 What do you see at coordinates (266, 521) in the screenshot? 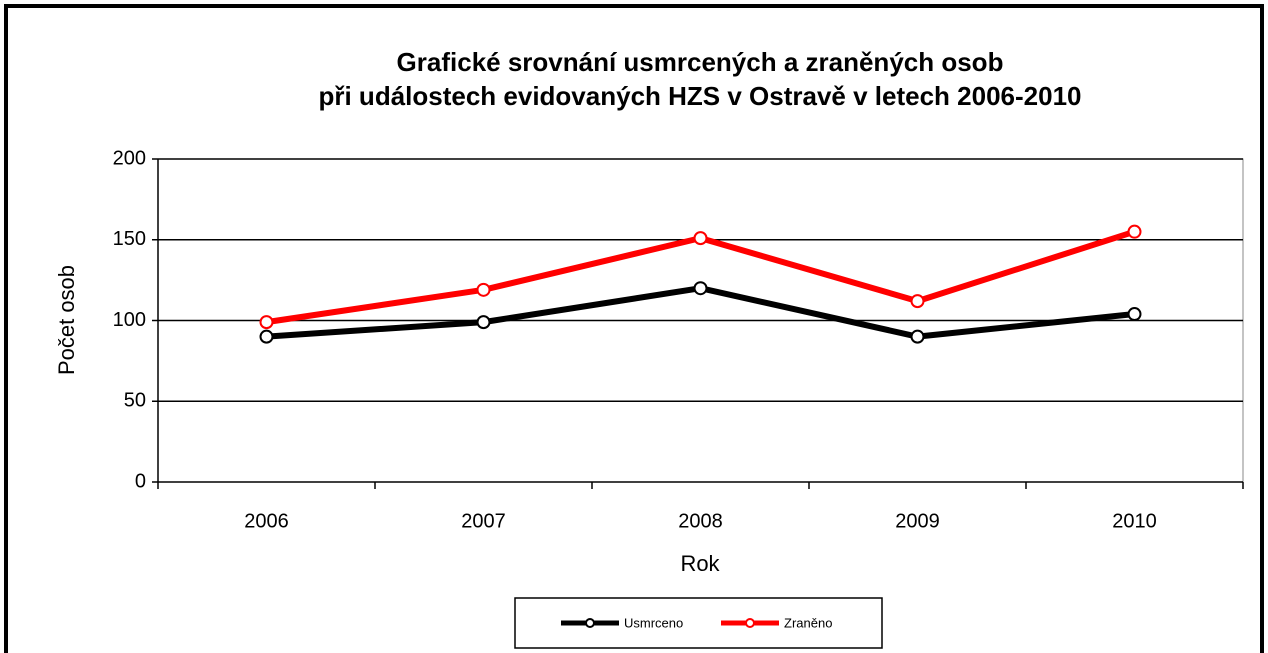
I see `x-tick-label: 2006` at bounding box center [266, 521].